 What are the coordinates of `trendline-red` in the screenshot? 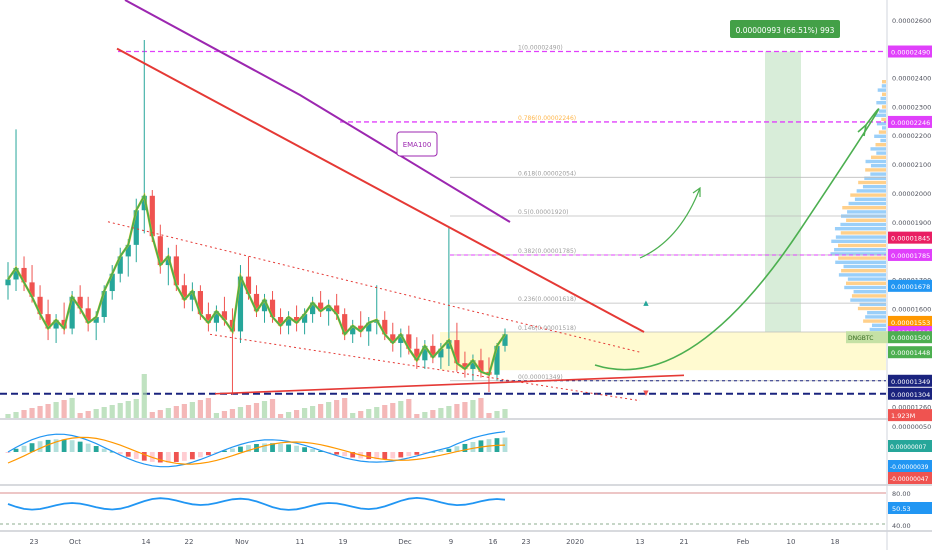 It's located at (449, 384).